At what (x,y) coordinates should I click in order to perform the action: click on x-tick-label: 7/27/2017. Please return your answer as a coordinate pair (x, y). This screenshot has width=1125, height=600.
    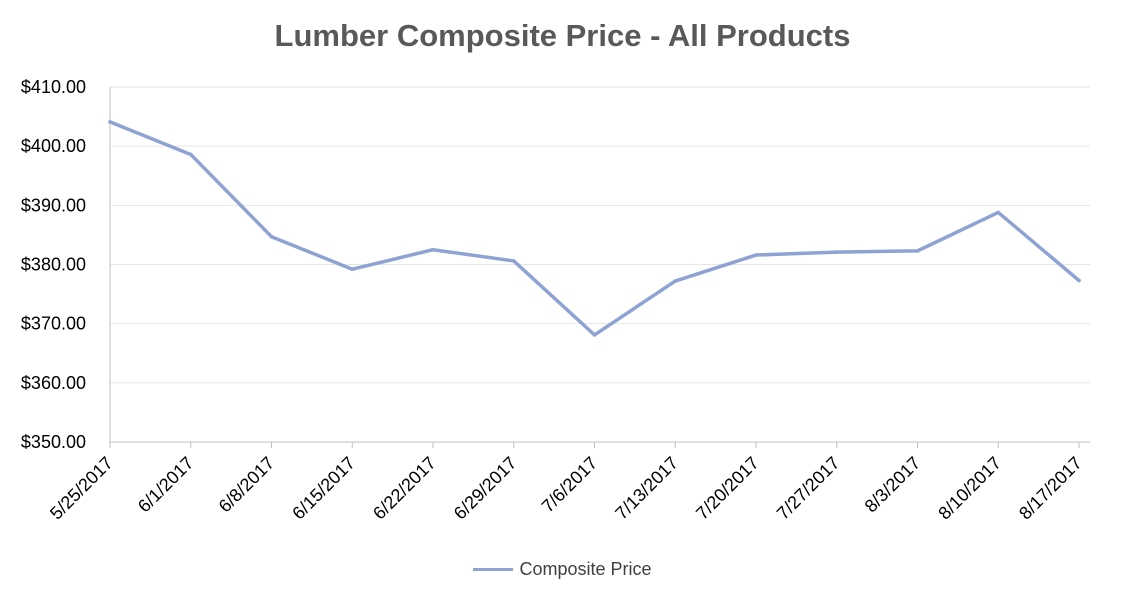
    Looking at the image, I should click on (808, 488).